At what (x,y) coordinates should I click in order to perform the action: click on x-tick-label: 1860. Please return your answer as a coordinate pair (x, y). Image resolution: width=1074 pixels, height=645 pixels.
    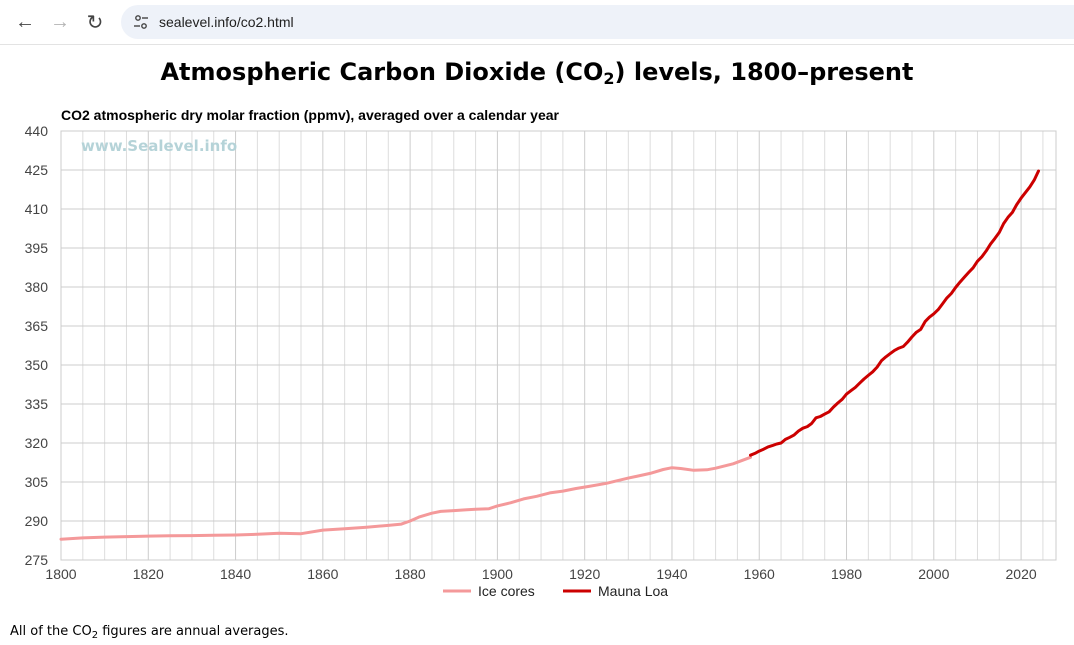
    Looking at the image, I should click on (322, 574).